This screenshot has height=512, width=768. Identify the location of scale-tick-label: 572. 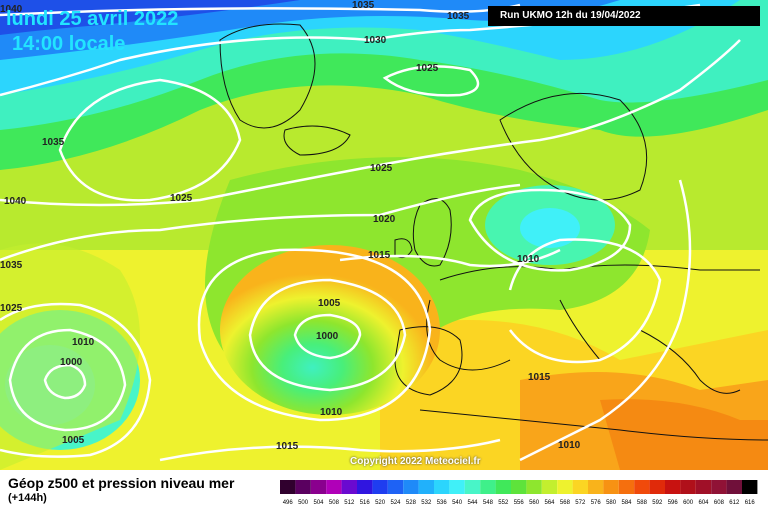
(580, 502).